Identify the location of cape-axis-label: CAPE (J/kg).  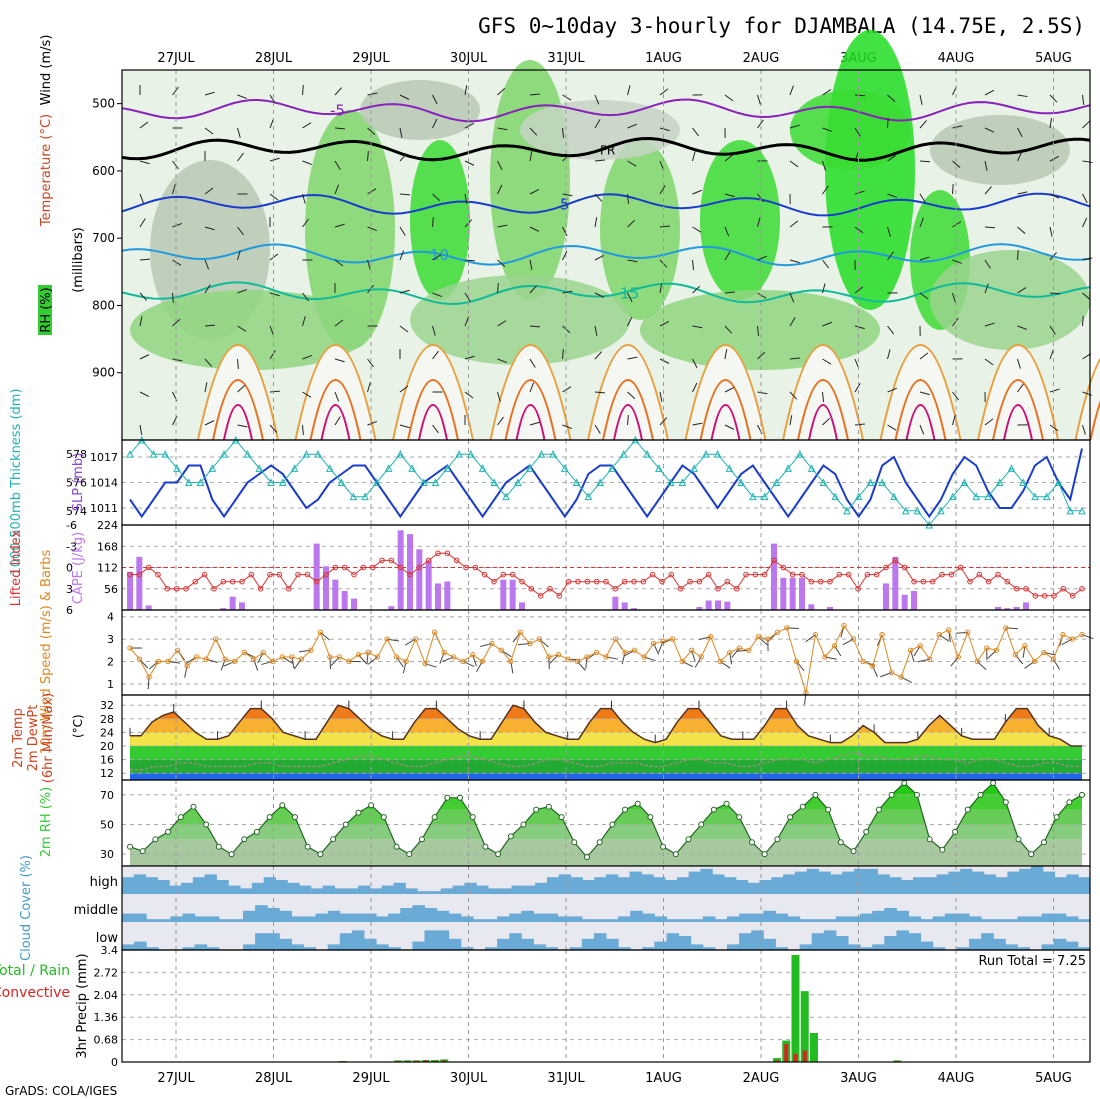
(78, 568).